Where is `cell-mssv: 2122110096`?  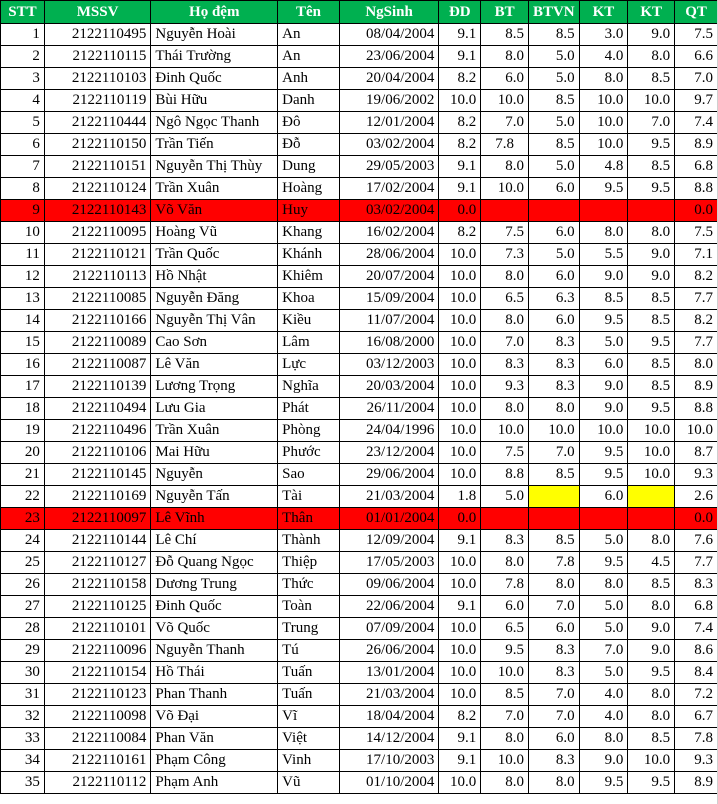
cell-mssv: 2122110096 is located at coordinates (97, 650).